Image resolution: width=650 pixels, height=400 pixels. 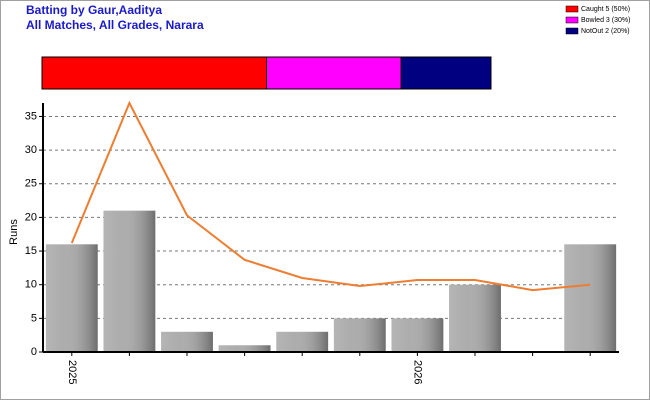 What do you see at coordinates (31, 217) in the screenshot?
I see `y-tick-label: 20` at bounding box center [31, 217].